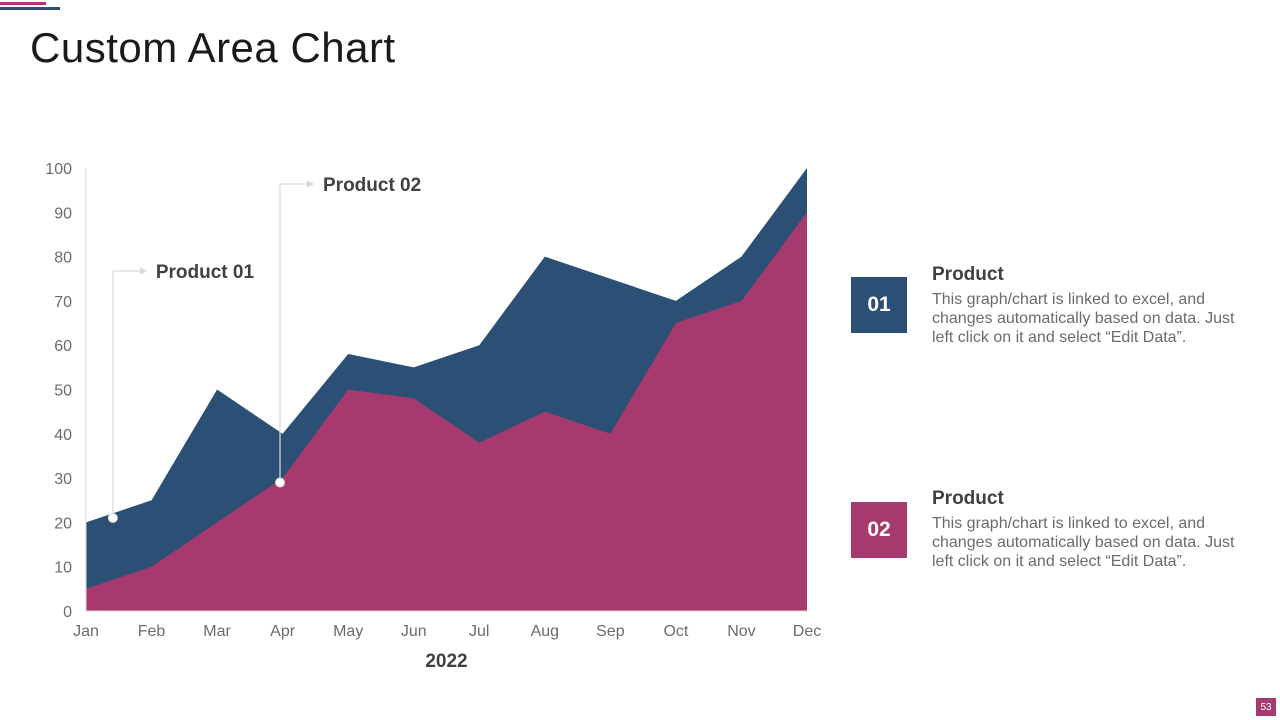 This screenshot has height=720, width=1280. Describe the element at coordinates (63, 302) in the screenshot. I see `y-tick-label: 70` at that location.